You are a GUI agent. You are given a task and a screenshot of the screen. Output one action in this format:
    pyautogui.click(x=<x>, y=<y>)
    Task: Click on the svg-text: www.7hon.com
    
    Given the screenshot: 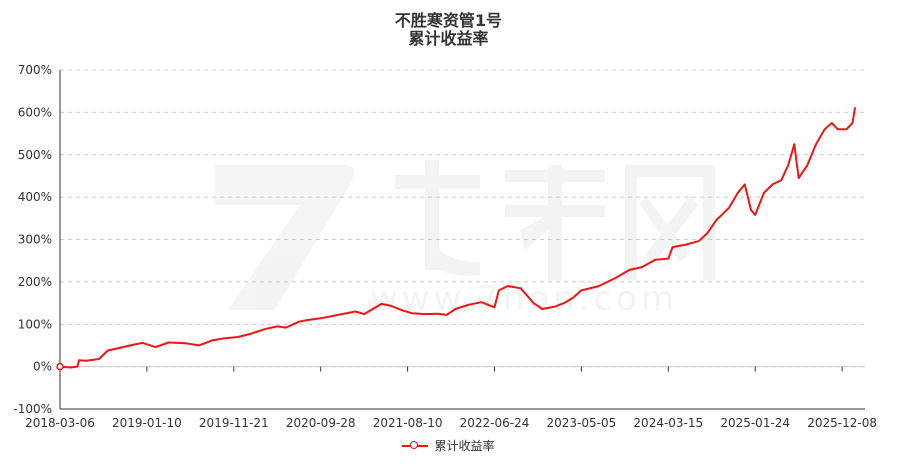 What is the action you would take?
    pyautogui.click(x=524, y=299)
    